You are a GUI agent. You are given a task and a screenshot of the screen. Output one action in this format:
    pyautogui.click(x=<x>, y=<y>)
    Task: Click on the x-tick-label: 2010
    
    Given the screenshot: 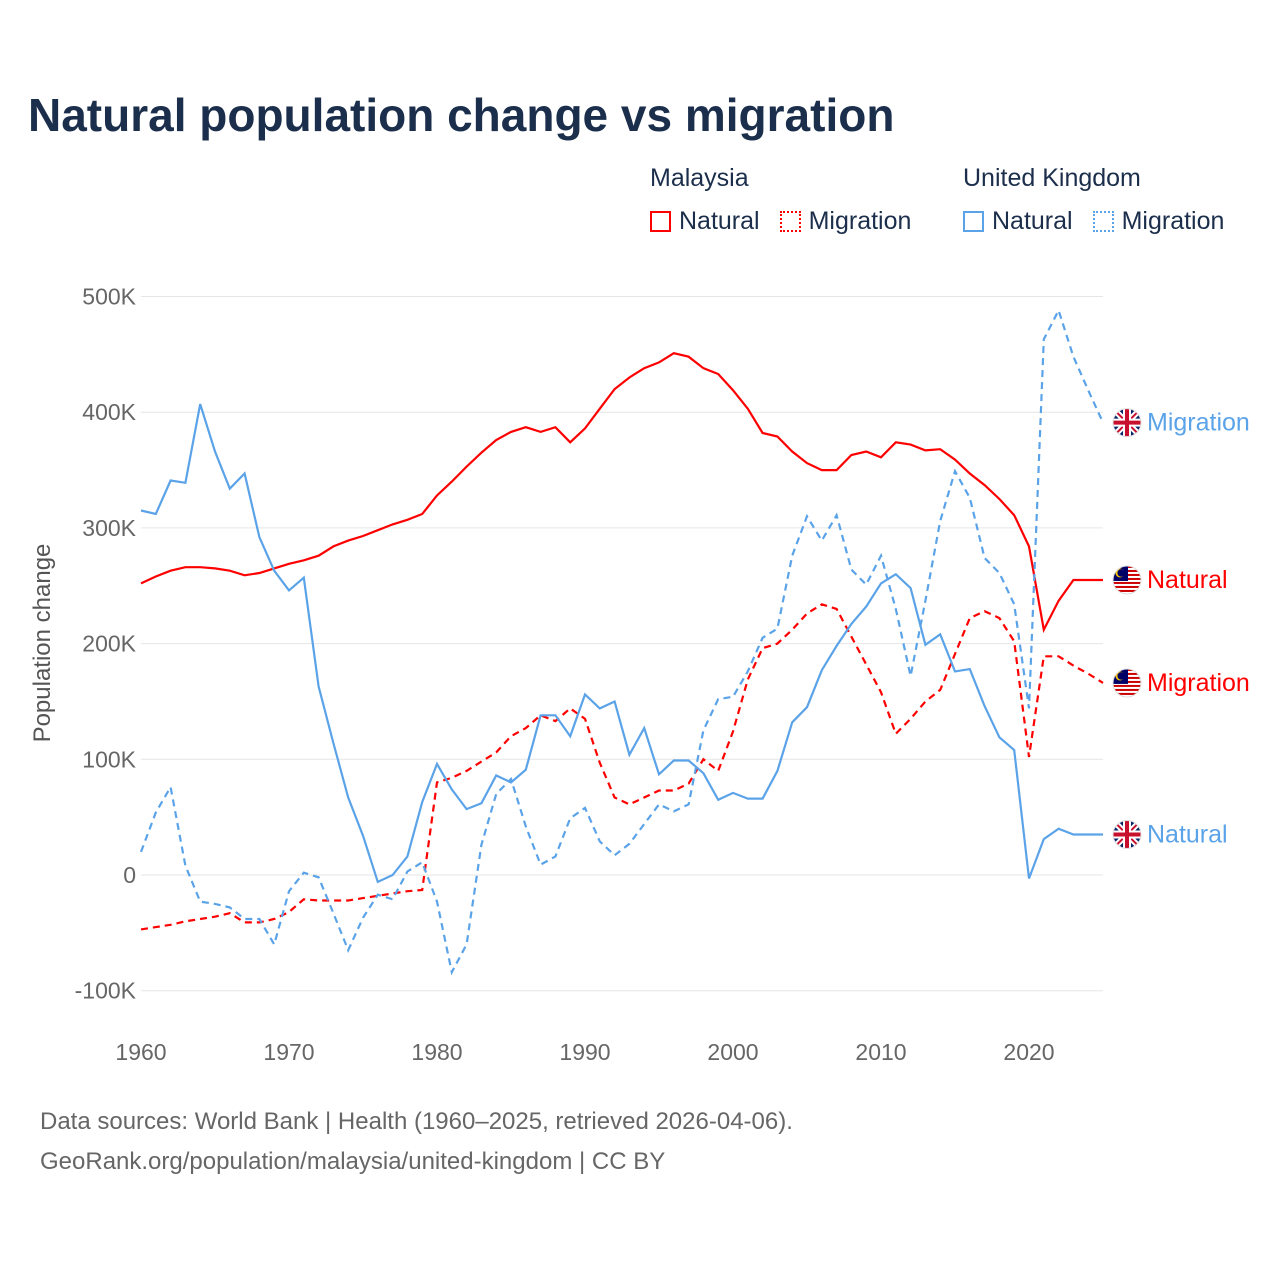 What is the action you would take?
    pyautogui.click(x=880, y=1052)
    